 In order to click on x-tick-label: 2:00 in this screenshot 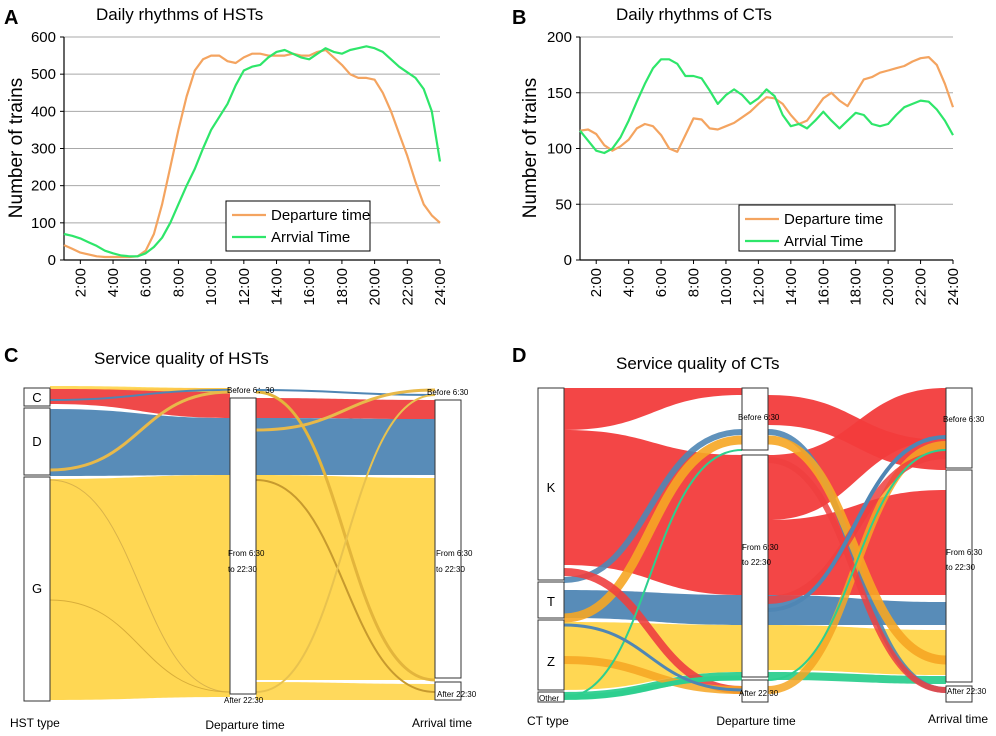, I will do `click(80, 282)`.